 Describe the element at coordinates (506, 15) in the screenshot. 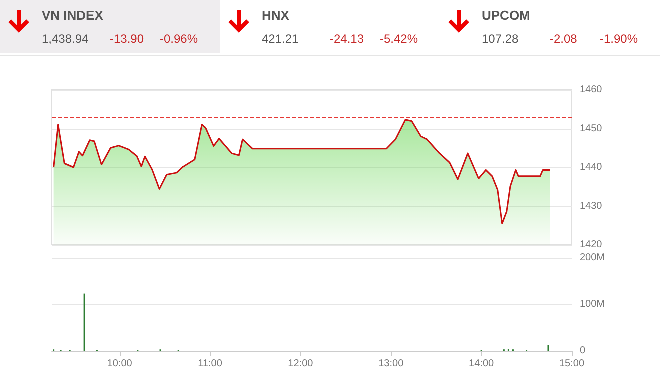

I see `text: UPCOM` at that location.